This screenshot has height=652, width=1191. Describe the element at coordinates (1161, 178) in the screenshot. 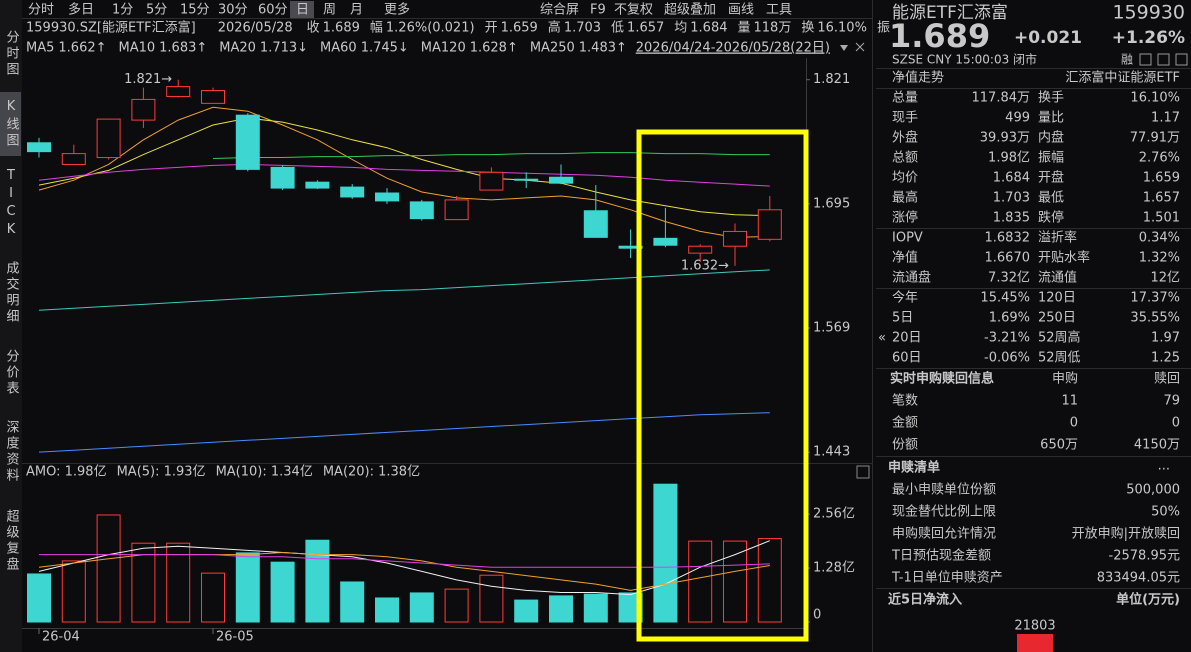

I see `stat-value: 1.659` at that location.